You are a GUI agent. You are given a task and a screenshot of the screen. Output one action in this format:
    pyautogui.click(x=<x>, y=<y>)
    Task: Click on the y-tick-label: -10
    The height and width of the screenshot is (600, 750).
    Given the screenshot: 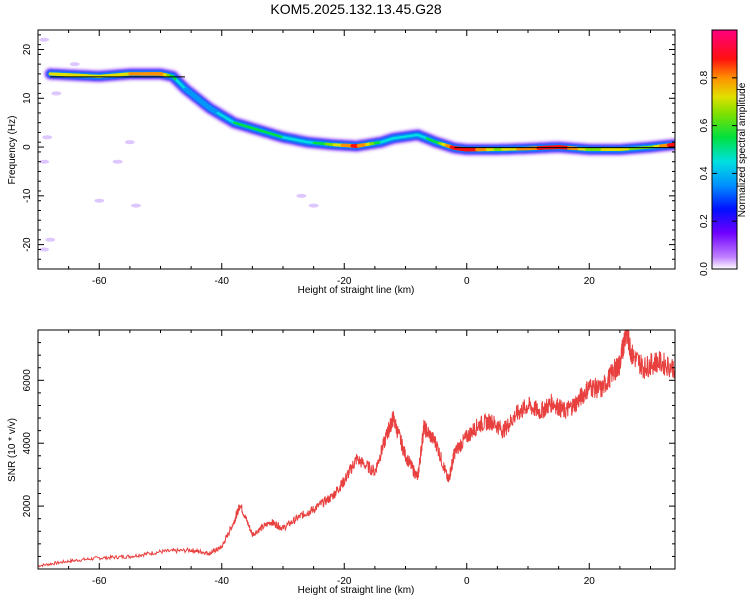 What is the action you would take?
    pyautogui.click(x=27, y=195)
    